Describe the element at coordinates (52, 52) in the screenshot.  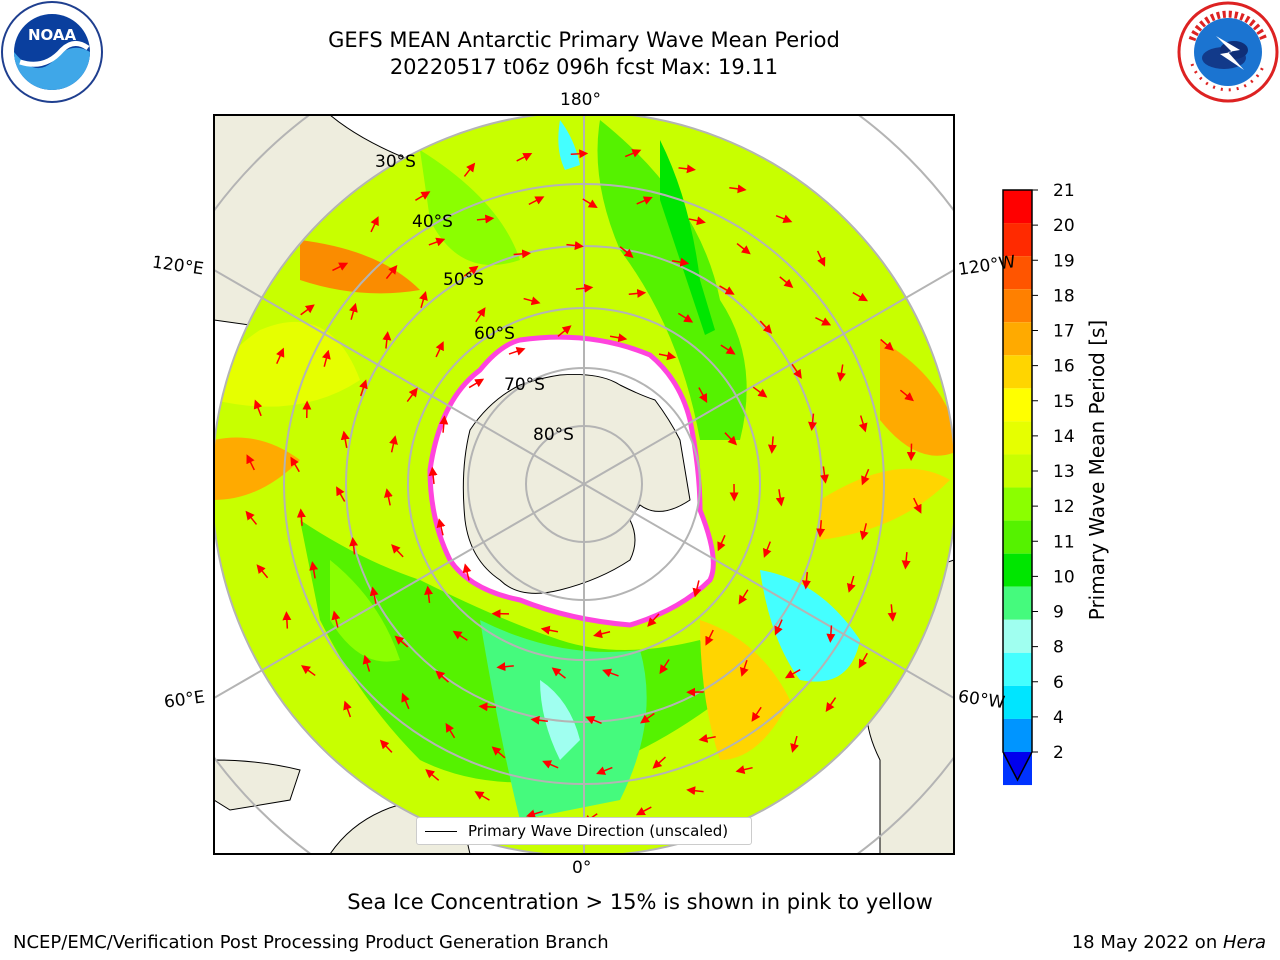
I see `noaa-logo: NOAA` at that location.